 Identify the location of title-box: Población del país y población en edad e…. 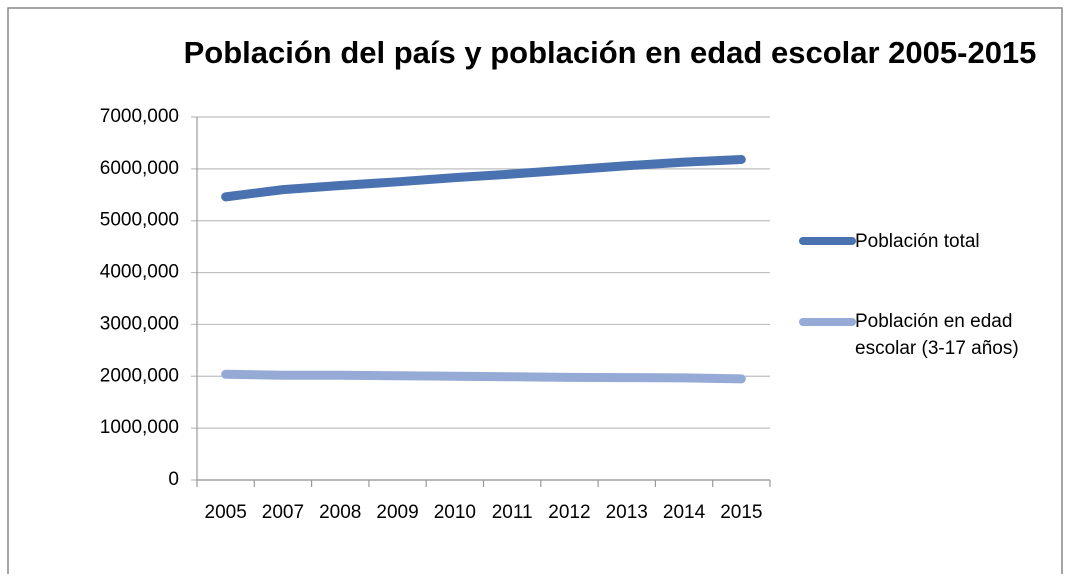
(610, 52).